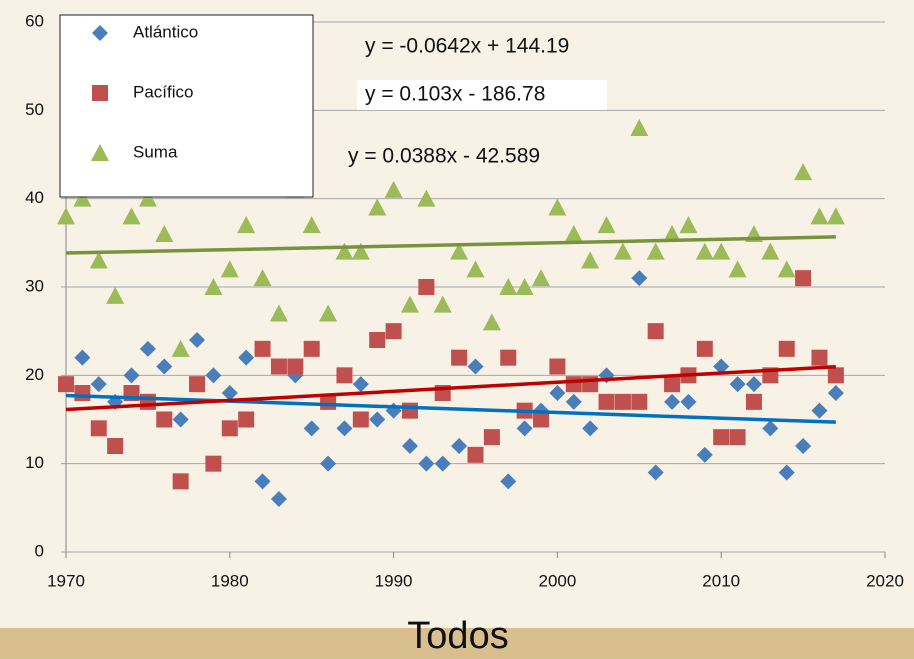 Image resolution: width=914 pixels, height=659 pixels. Describe the element at coordinates (557, 580) in the screenshot. I see `x-tick-label: 2000` at that location.